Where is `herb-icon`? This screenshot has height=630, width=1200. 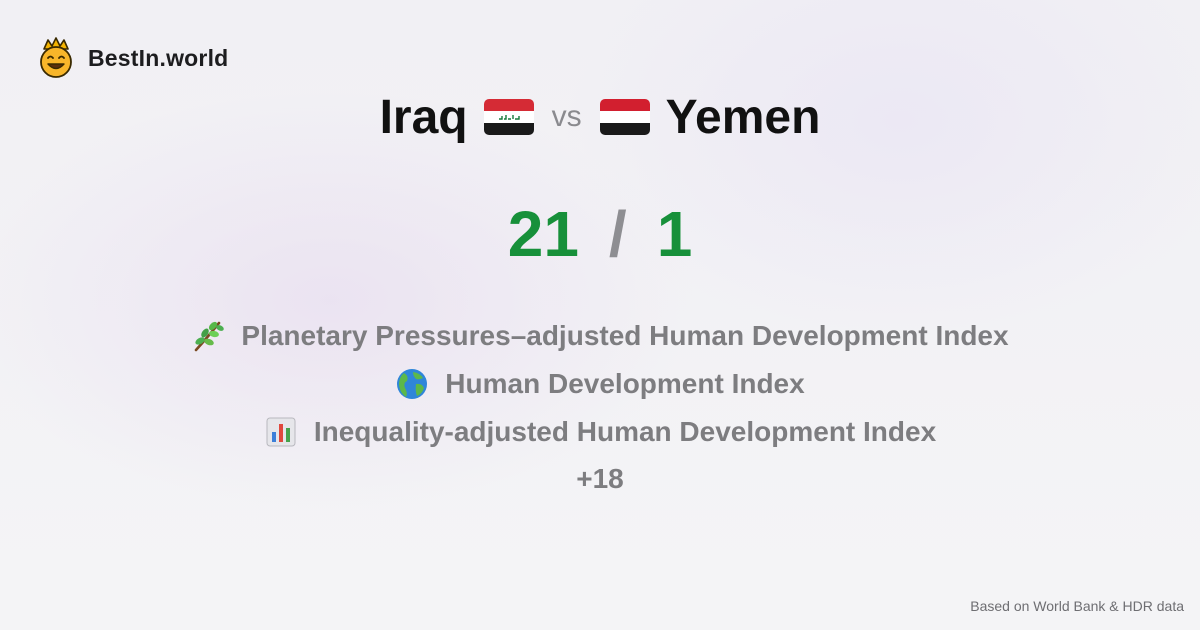
herb-icon is located at coordinates (208, 336).